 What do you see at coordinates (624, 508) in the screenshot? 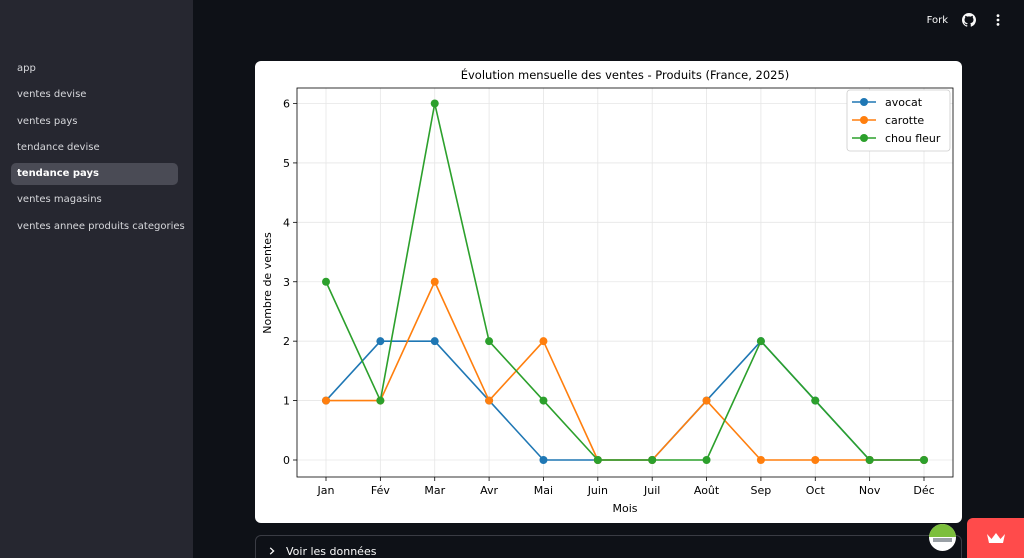
I see `x-axis-label: Mois` at bounding box center [624, 508].